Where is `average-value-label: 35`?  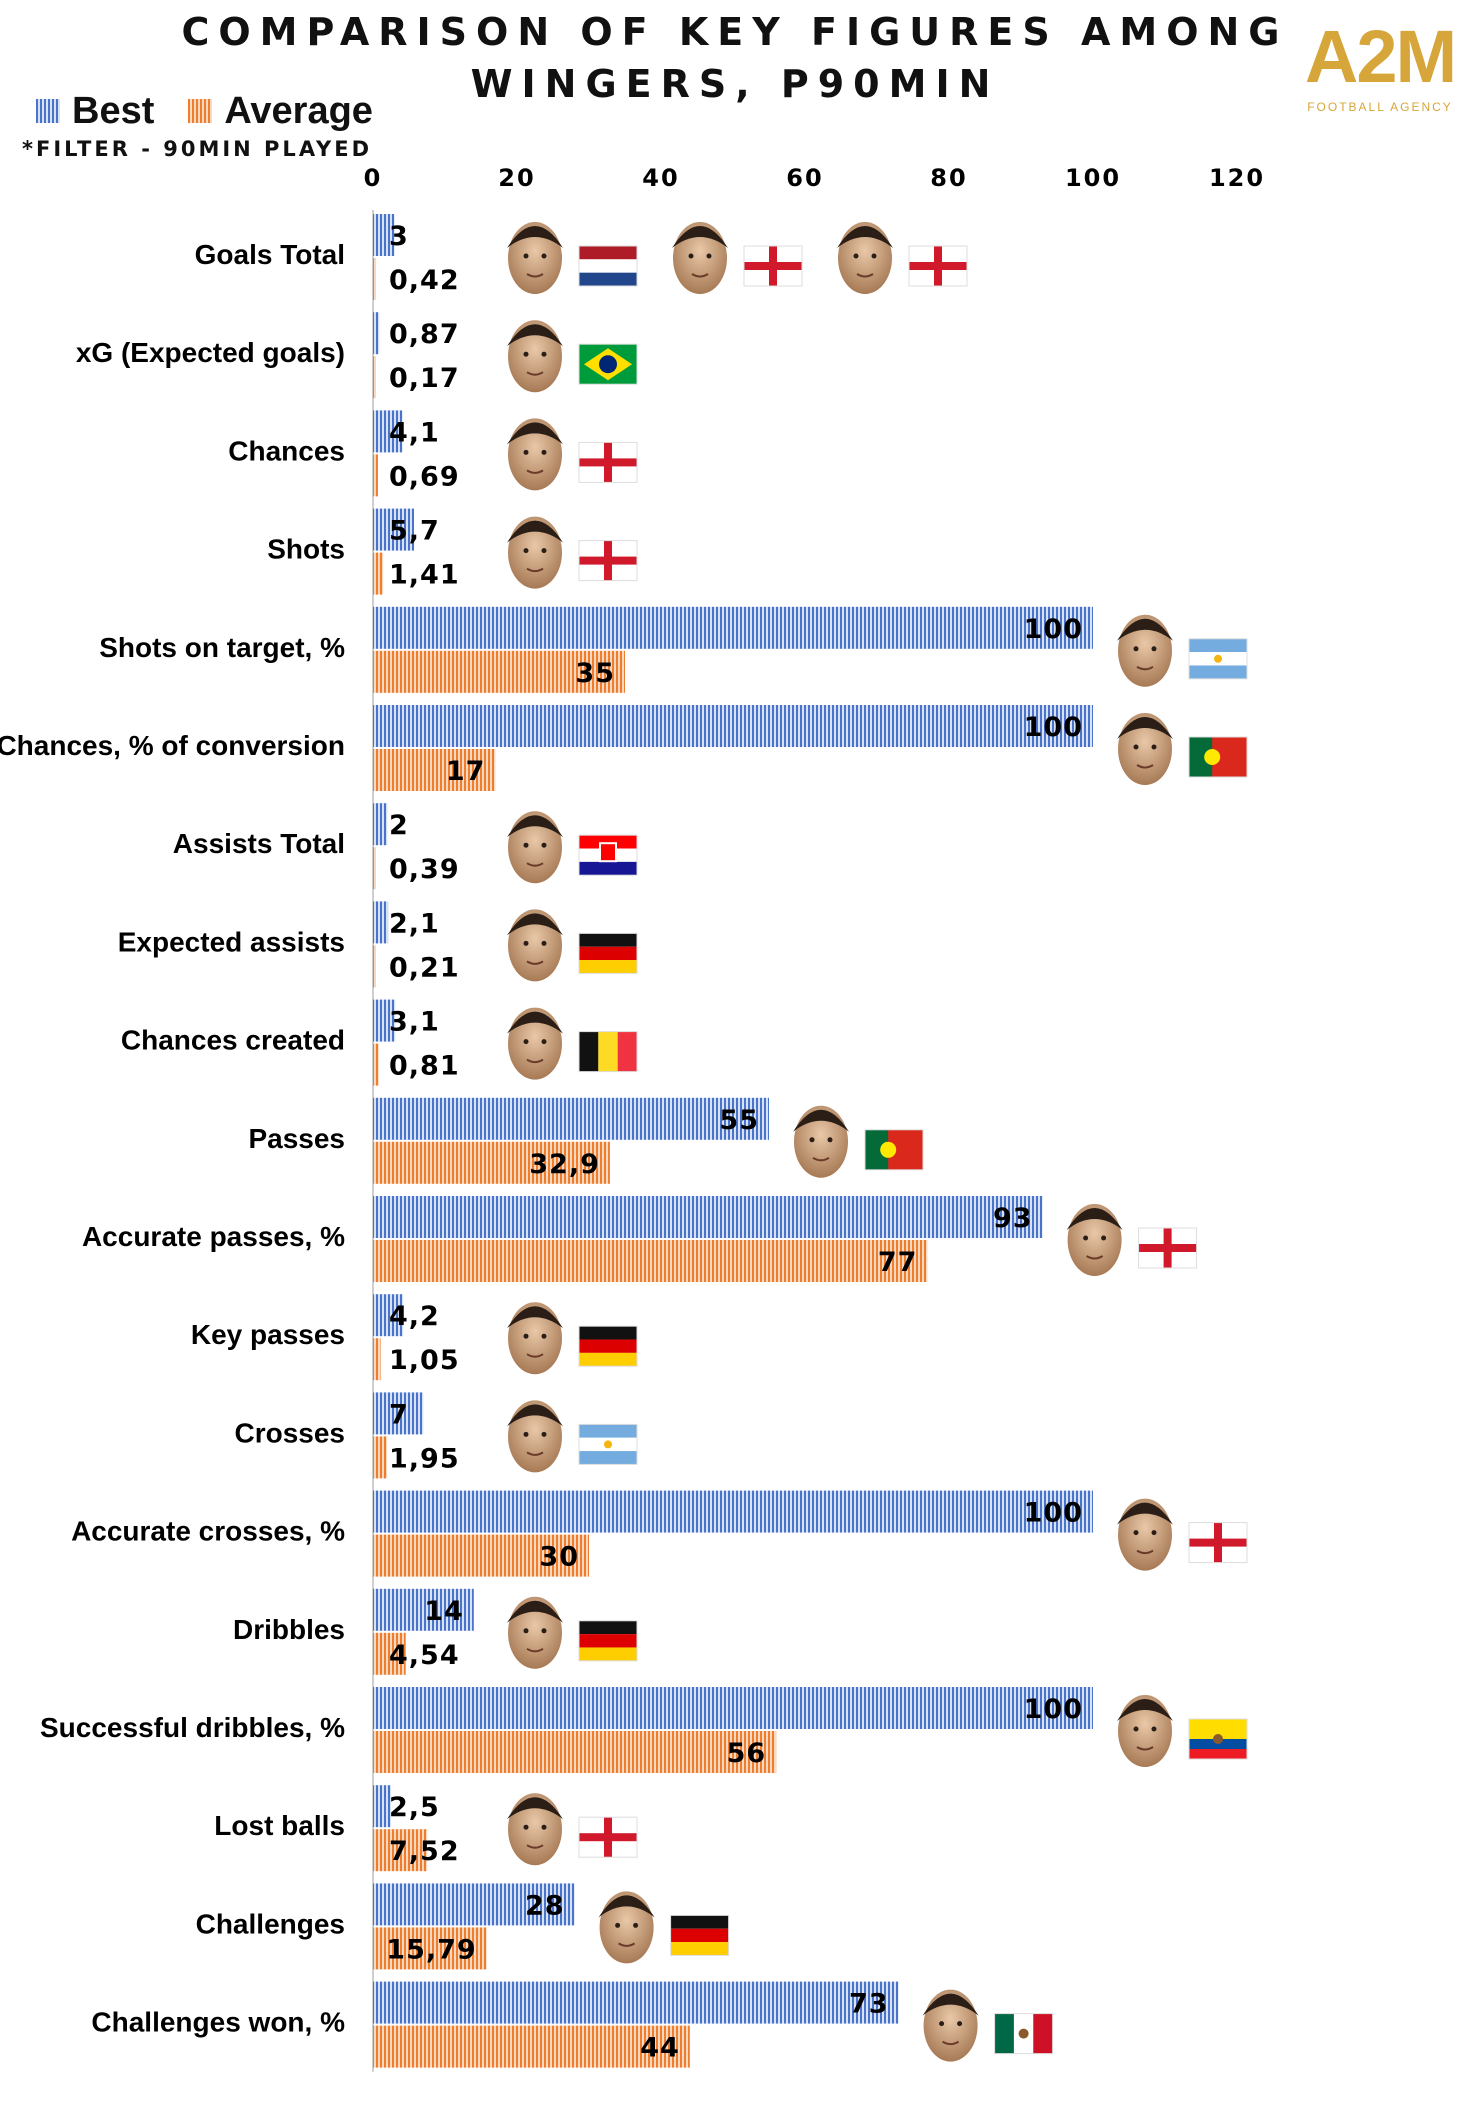
average-value-label: 35 is located at coordinates (595, 673).